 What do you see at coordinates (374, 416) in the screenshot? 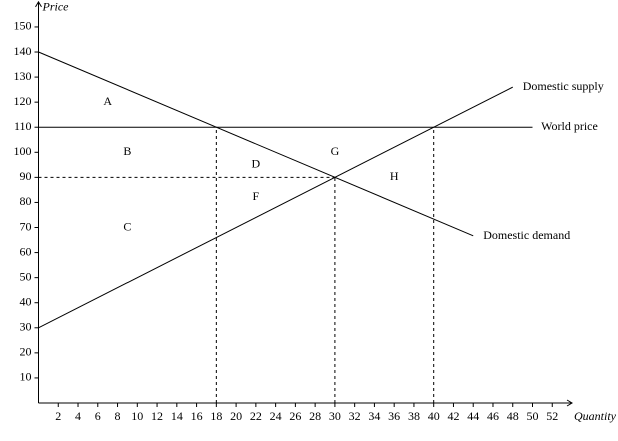
I see `x-tick-label: 34` at bounding box center [374, 416].